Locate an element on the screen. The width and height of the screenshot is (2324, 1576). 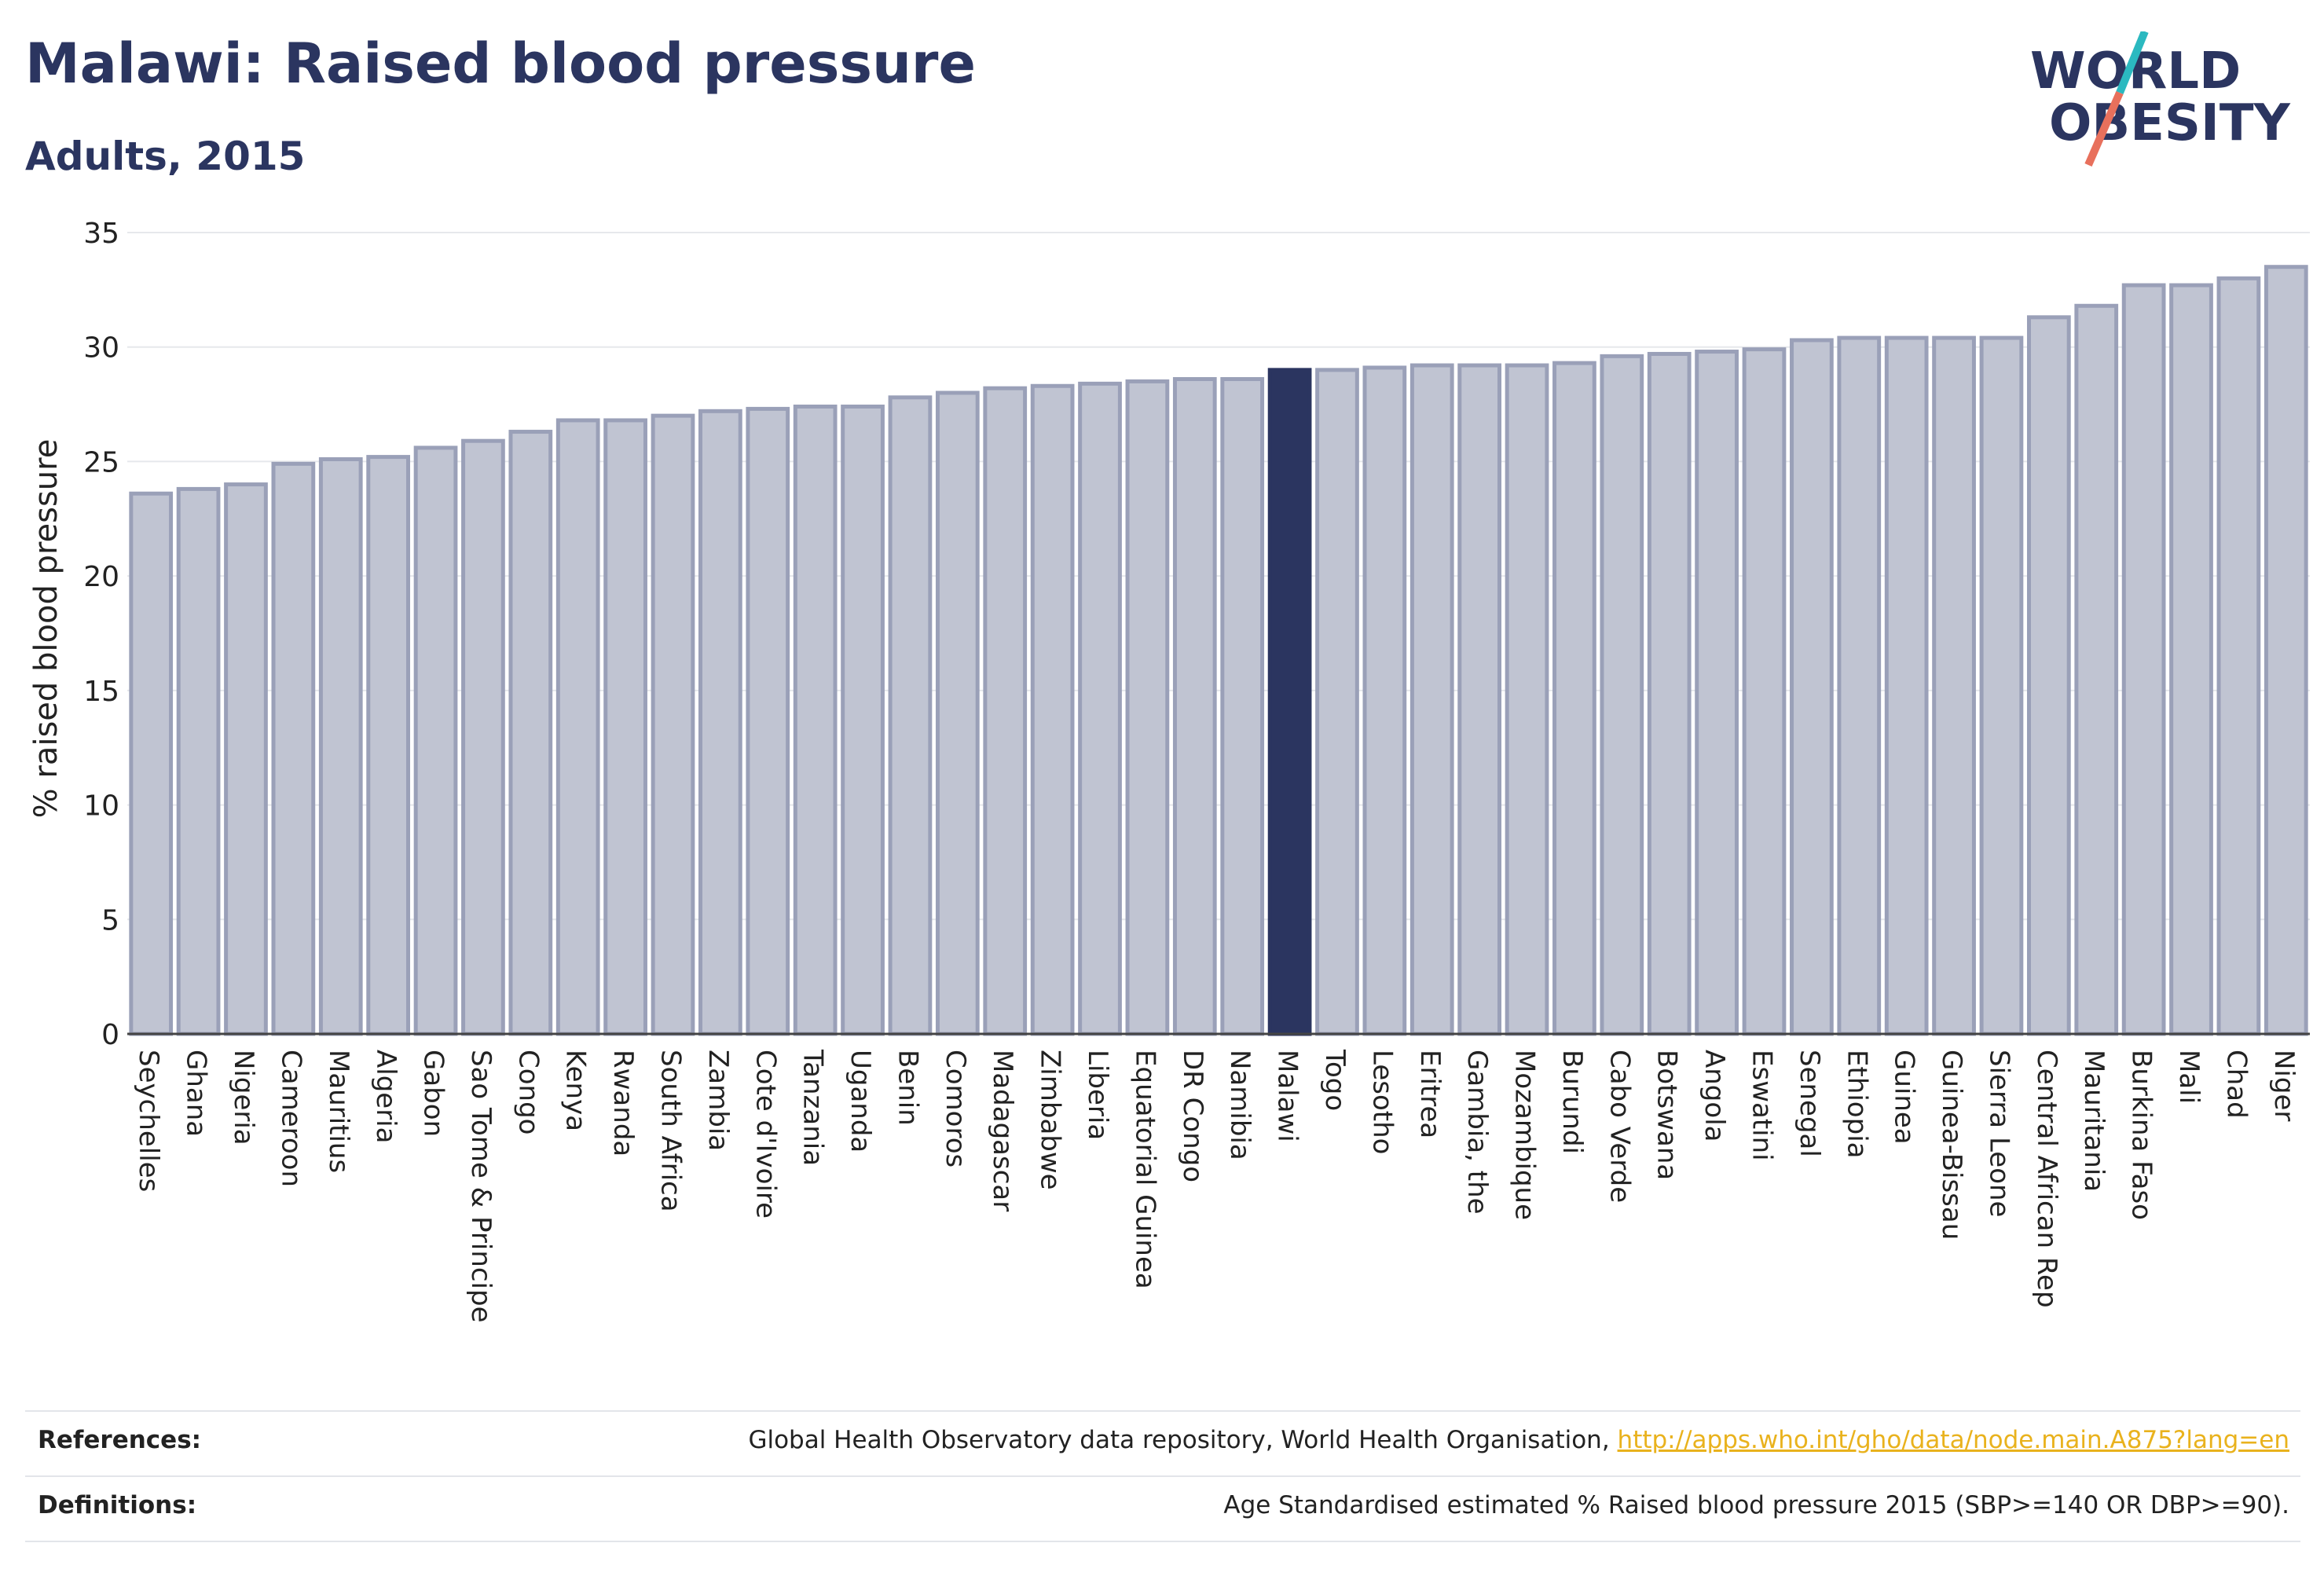
x-tick-label: Burundi is located at coordinates (1572, 1102).